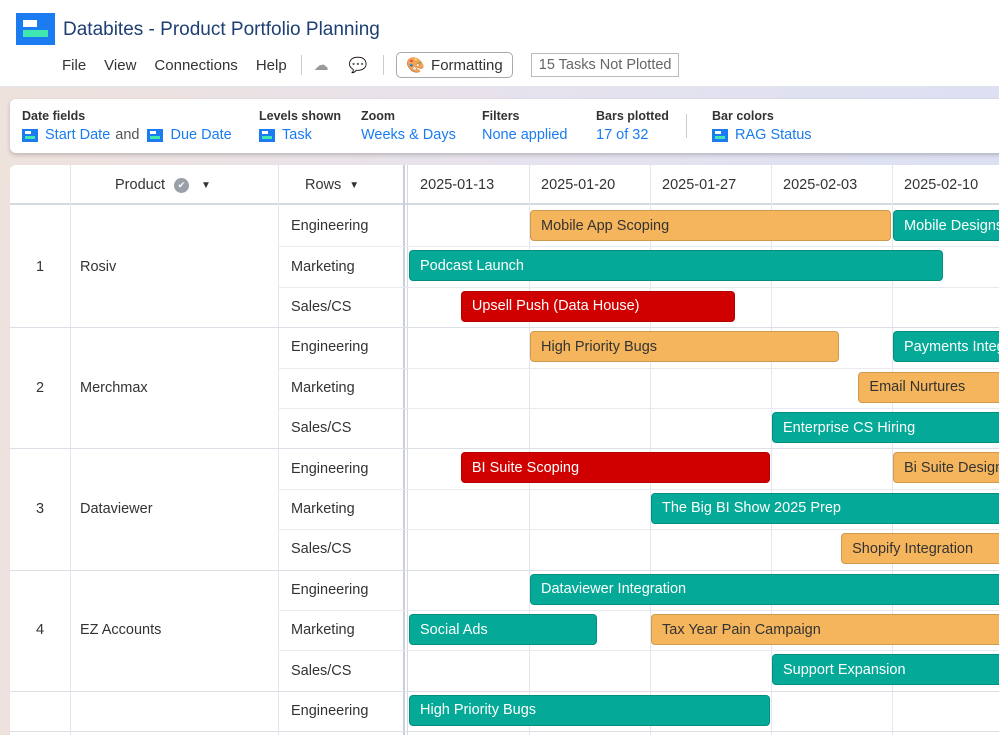 Image resolution: width=999 pixels, height=735 pixels. What do you see at coordinates (825, 629) in the screenshot?
I see `task-bar: Tax Year Pain Campaign` at bounding box center [825, 629].